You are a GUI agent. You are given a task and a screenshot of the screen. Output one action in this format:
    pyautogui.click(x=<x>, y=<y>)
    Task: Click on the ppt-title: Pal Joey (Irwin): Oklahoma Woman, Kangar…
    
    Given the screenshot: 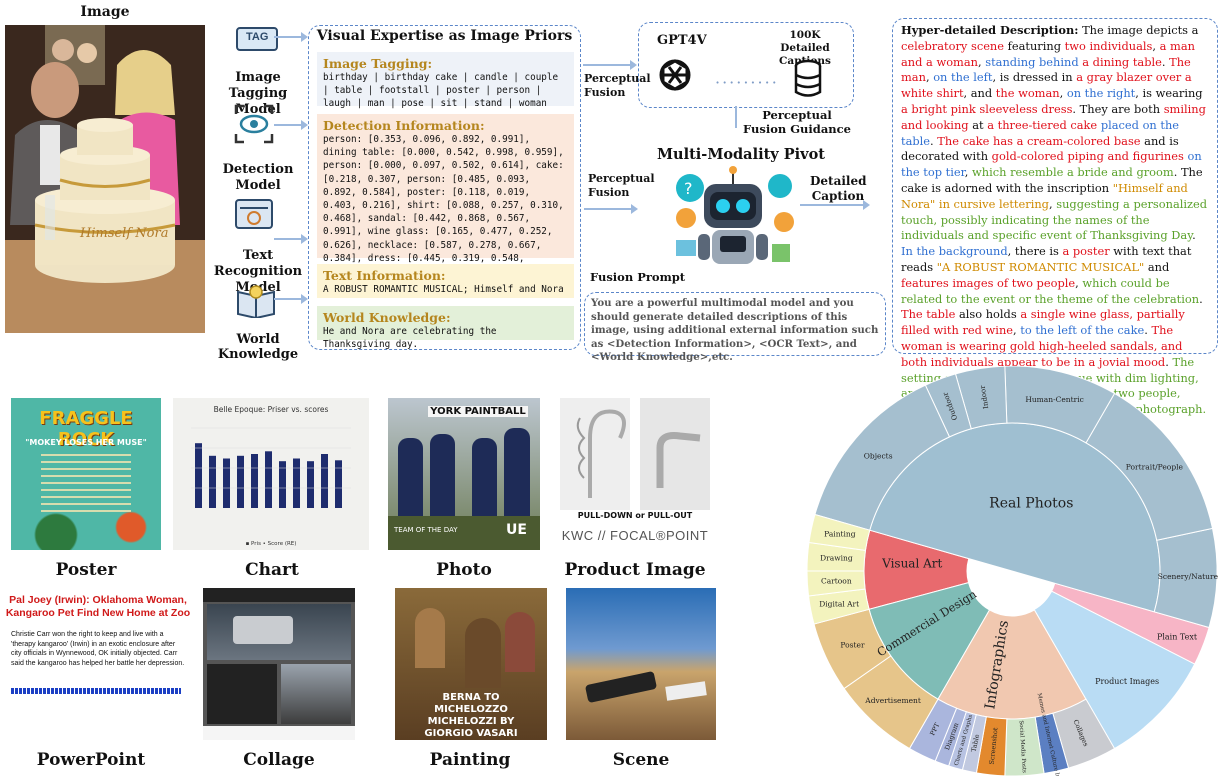 What is the action you would take?
    pyautogui.click(x=98, y=606)
    